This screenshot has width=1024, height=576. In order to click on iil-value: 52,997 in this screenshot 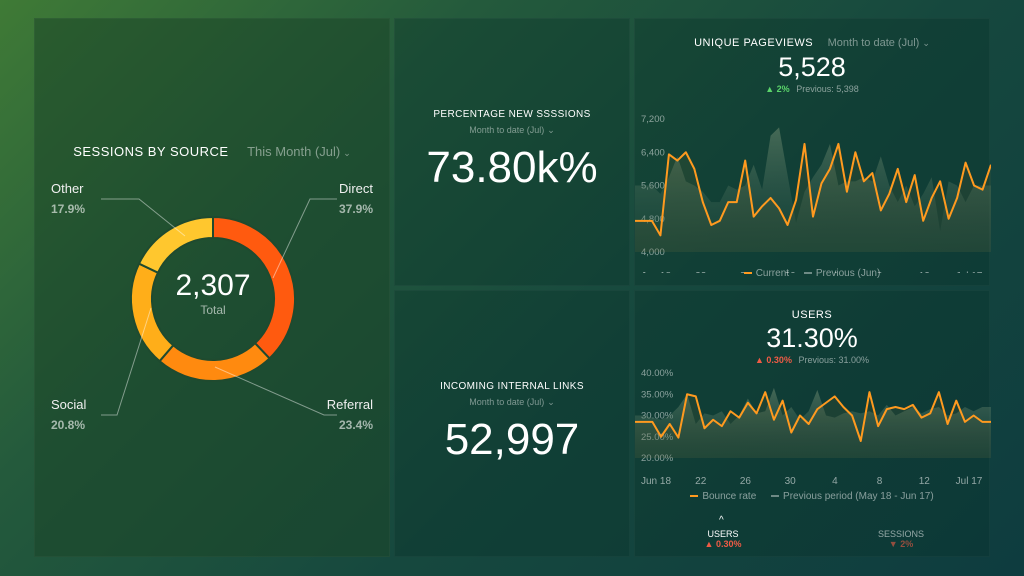, I will do `click(512, 439)`.